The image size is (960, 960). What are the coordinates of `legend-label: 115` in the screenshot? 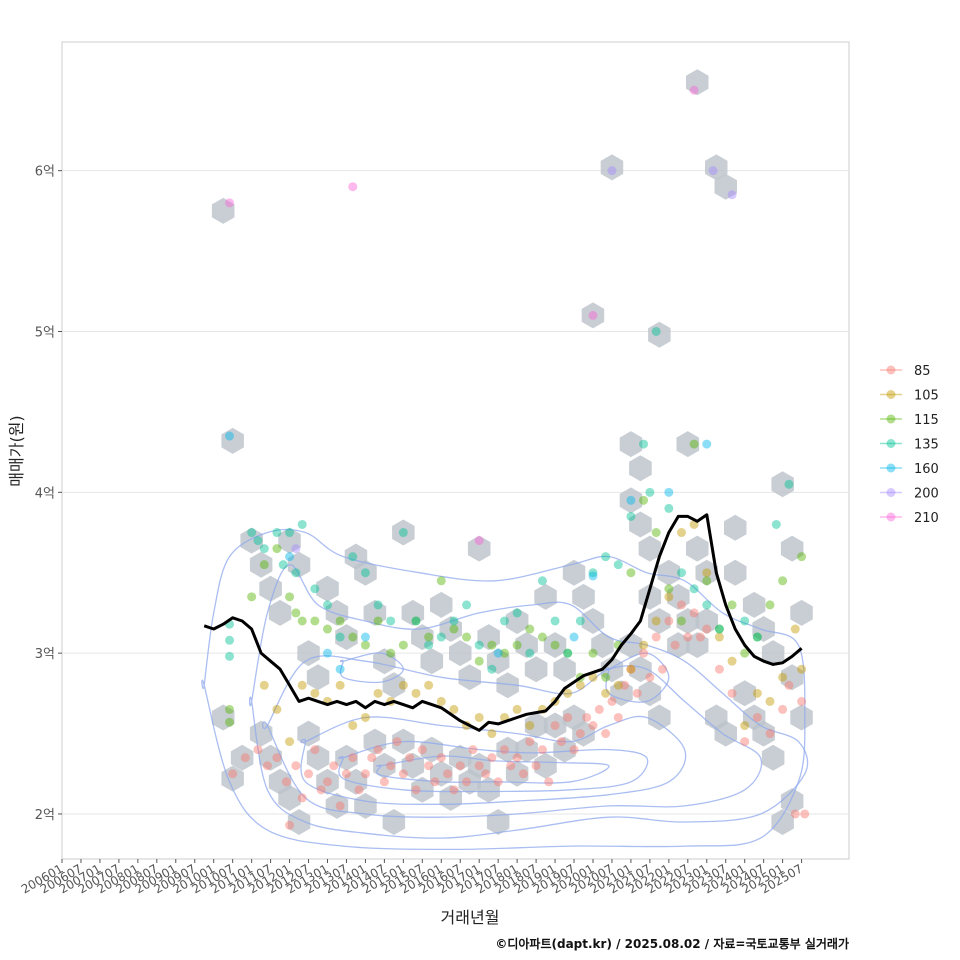 It's located at (926, 420).